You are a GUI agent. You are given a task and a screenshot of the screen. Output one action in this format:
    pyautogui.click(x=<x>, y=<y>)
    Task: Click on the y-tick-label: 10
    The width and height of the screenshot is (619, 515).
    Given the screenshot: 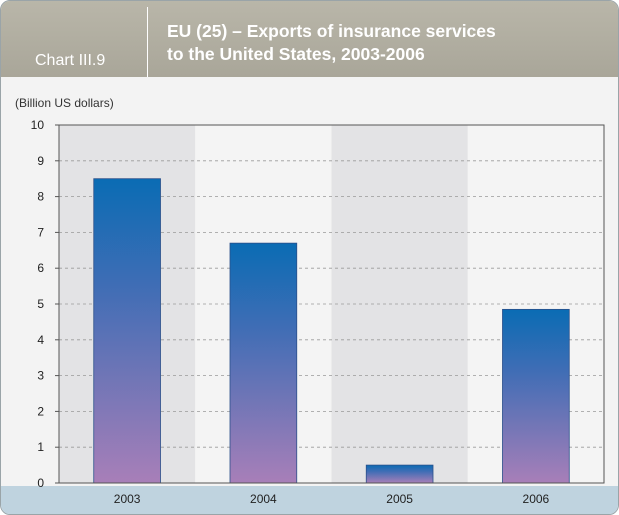 What is the action you would take?
    pyautogui.click(x=38, y=125)
    